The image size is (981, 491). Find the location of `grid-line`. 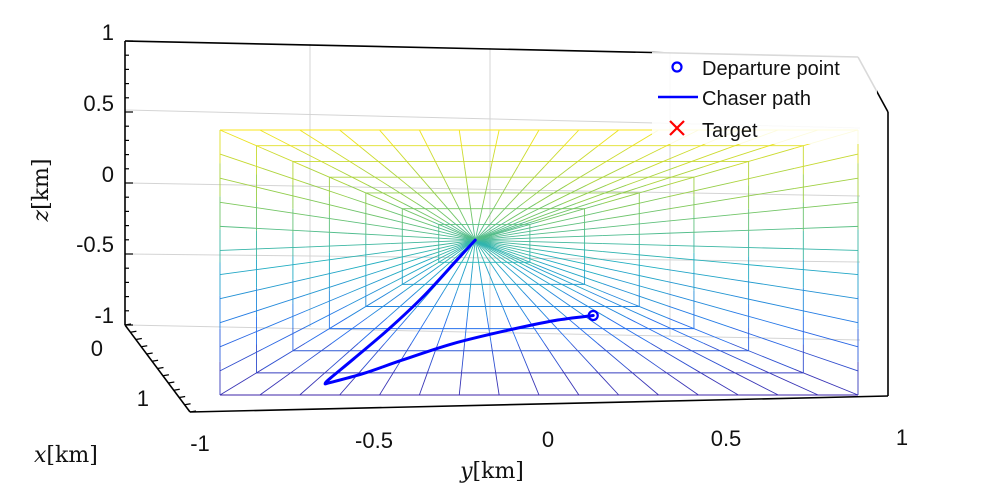

grid-line is located at coordinates (492, 258).